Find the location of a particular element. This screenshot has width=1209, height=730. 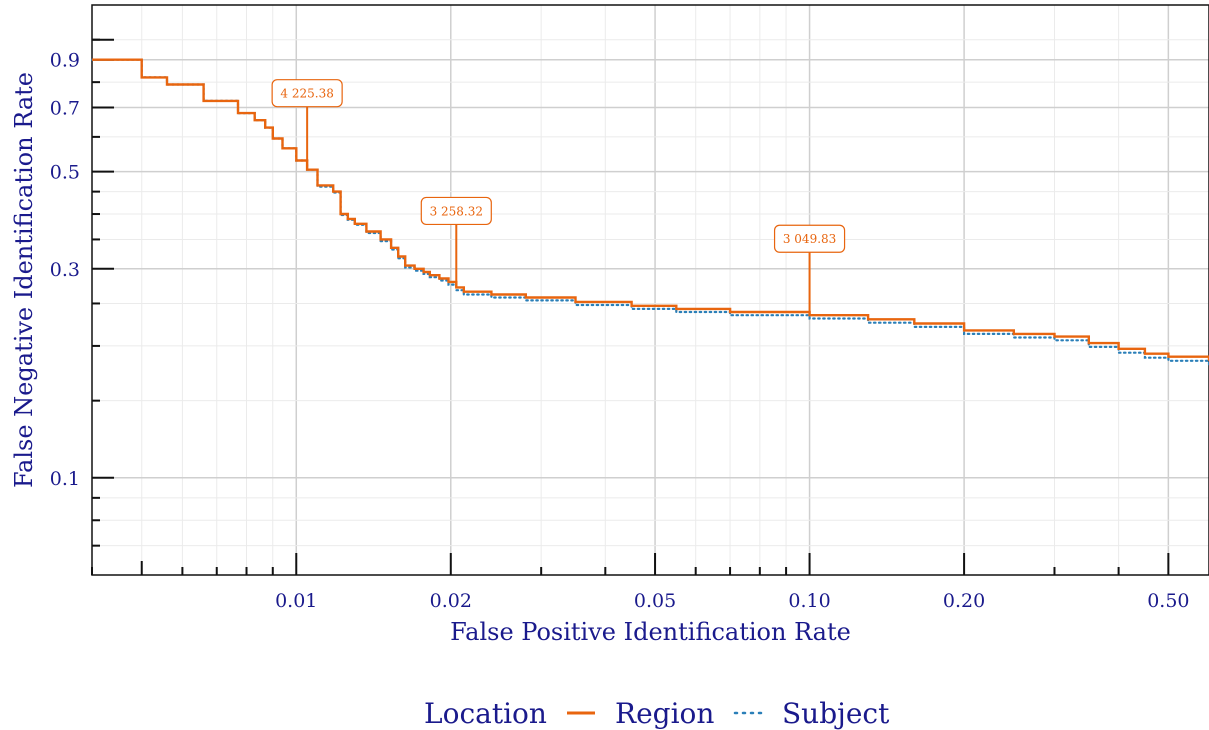

y-tick-label: 0.5 is located at coordinates (65, 173).